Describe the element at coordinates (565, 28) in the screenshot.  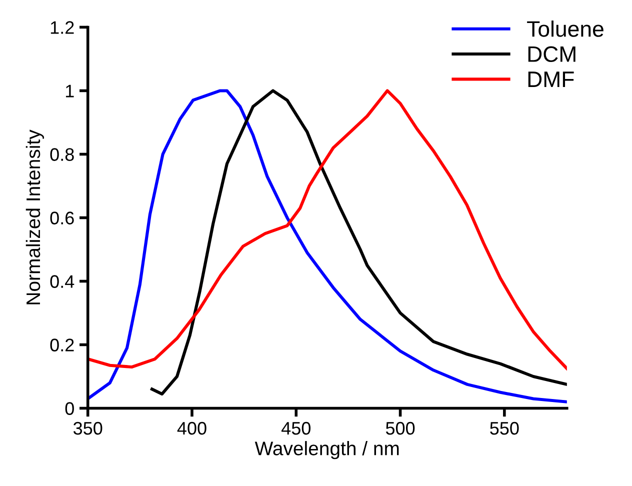
I see `legend-label: Toluene` at that location.